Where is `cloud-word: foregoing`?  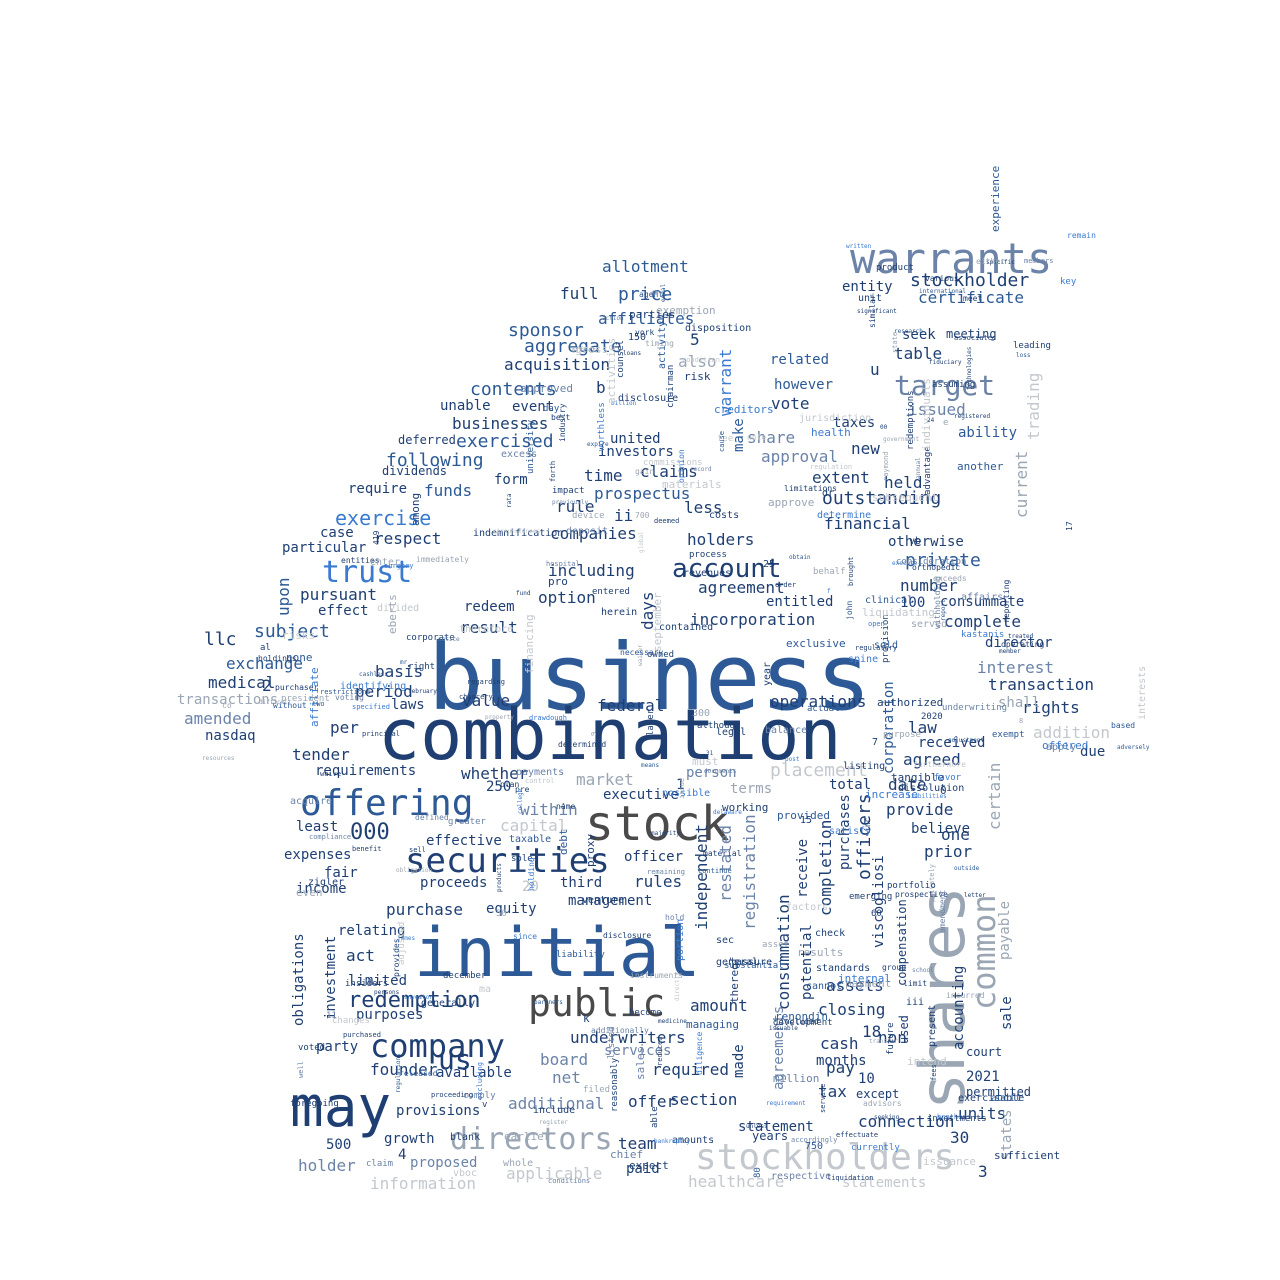
cloud-word: foregoing is located at coordinates (314, 1104).